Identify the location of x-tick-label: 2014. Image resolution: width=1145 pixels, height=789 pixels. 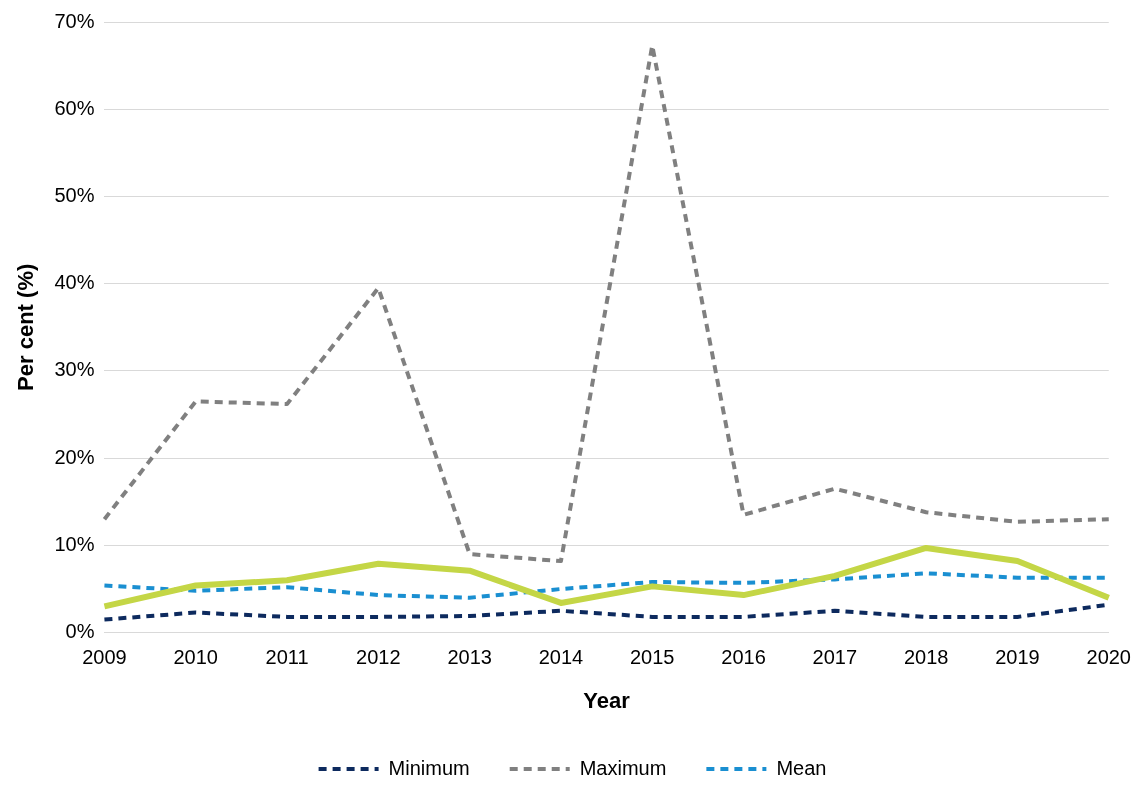
(561, 657).